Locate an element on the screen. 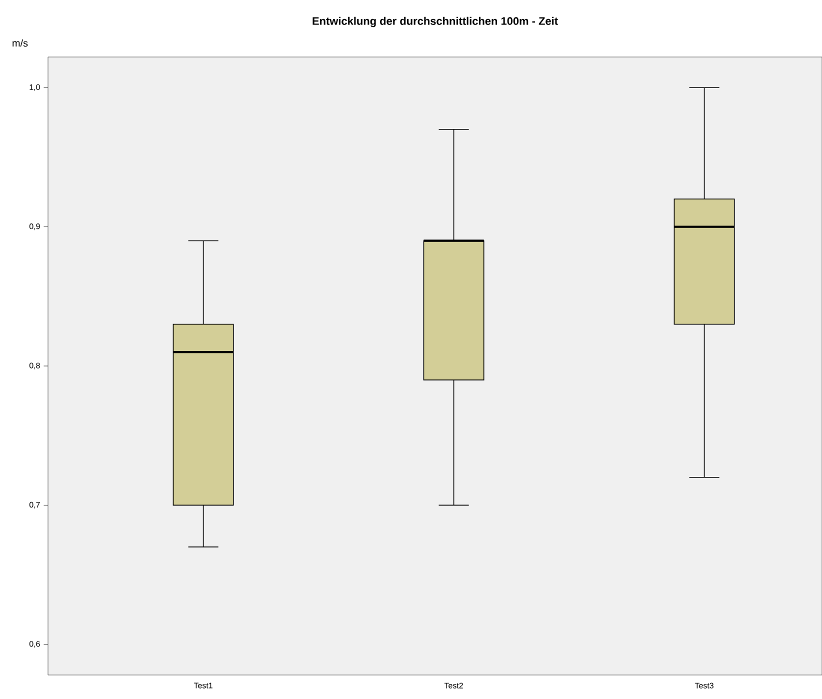  y-axis-title: m/s is located at coordinates (20, 43).